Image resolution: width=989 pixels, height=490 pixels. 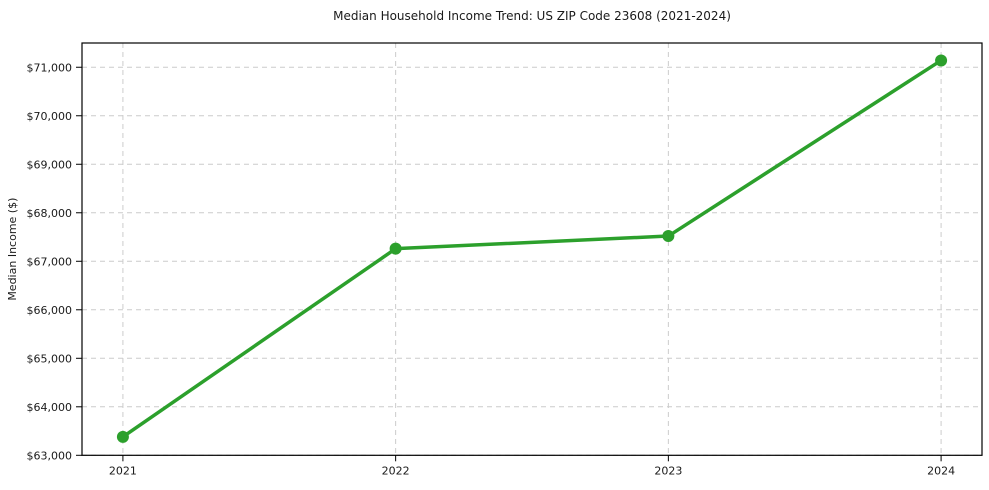 I want to click on y-axis-label: Median Income ($), so click(x=12, y=249).